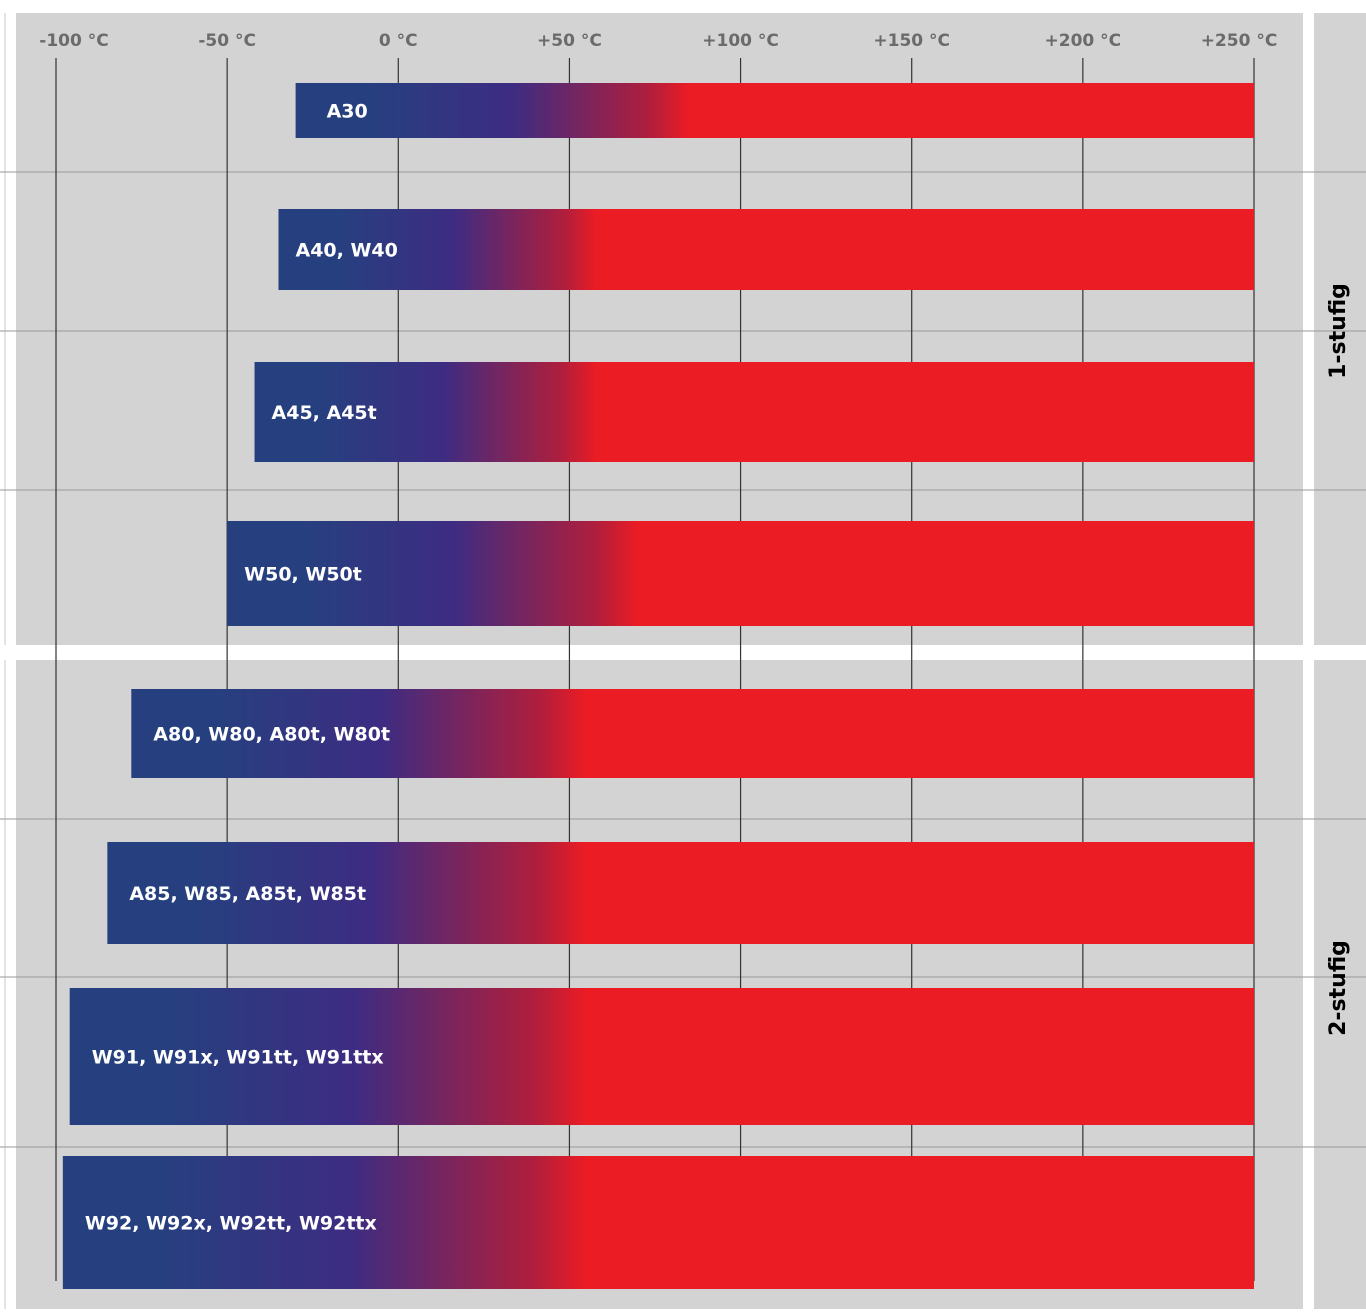  Describe the element at coordinates (911, 41) in the screenshot. I see `x-tick-label: +150 °C` at that location.